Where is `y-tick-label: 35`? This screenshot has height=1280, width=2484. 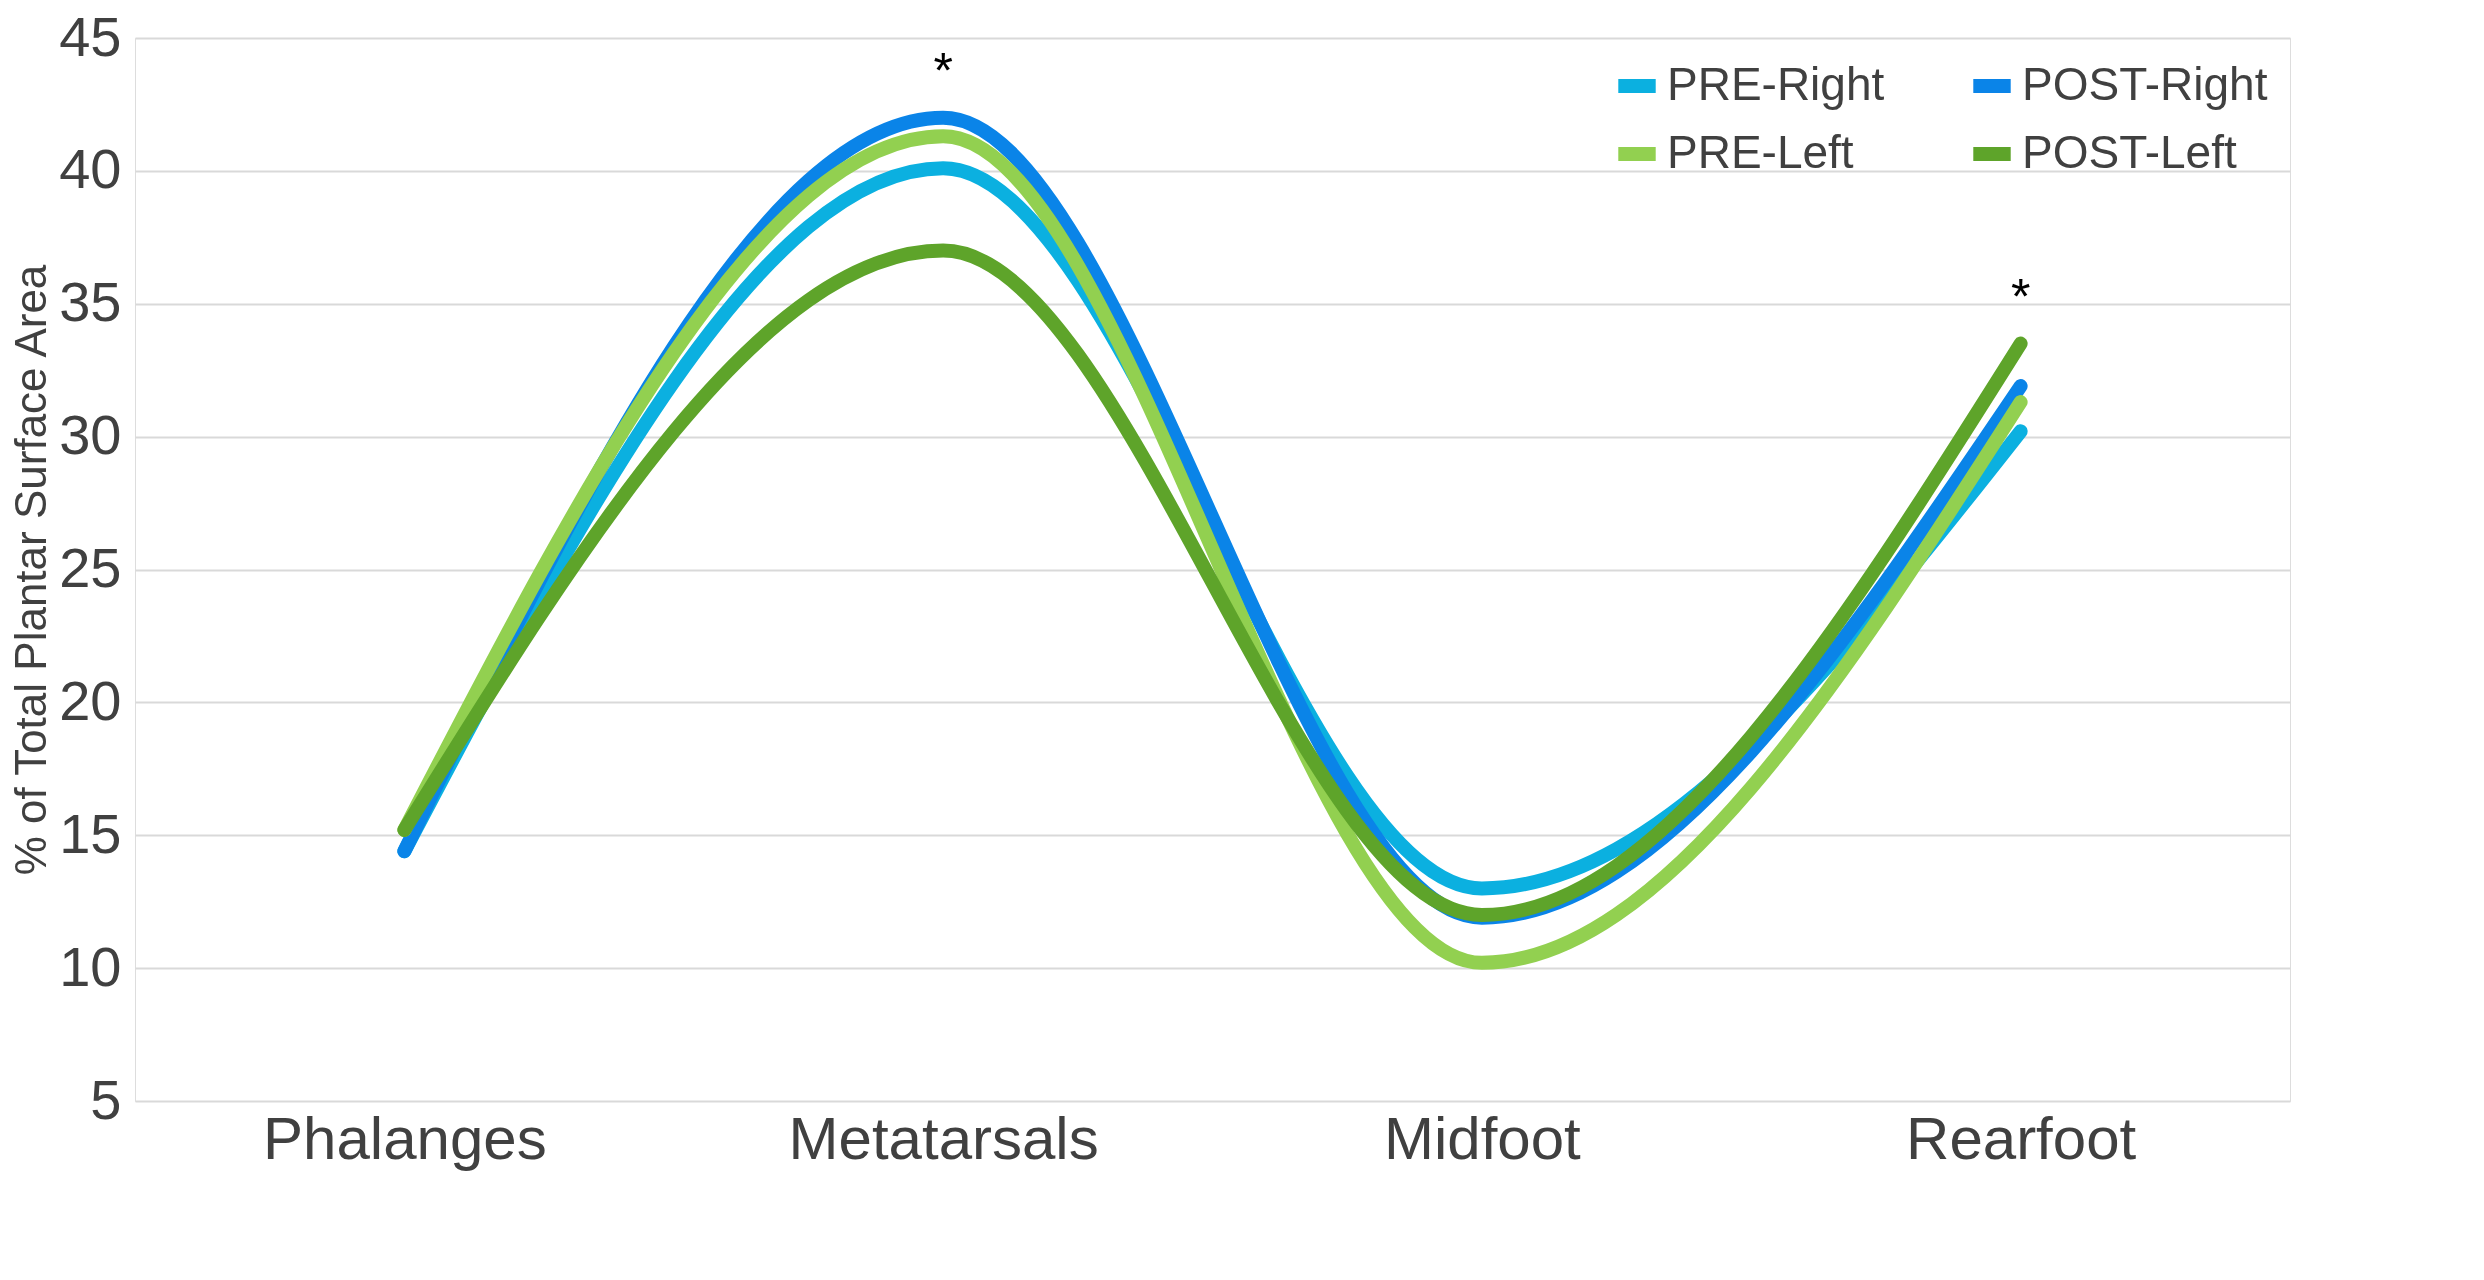
y-tick-label: 35 is located at coordinates (90, 302).